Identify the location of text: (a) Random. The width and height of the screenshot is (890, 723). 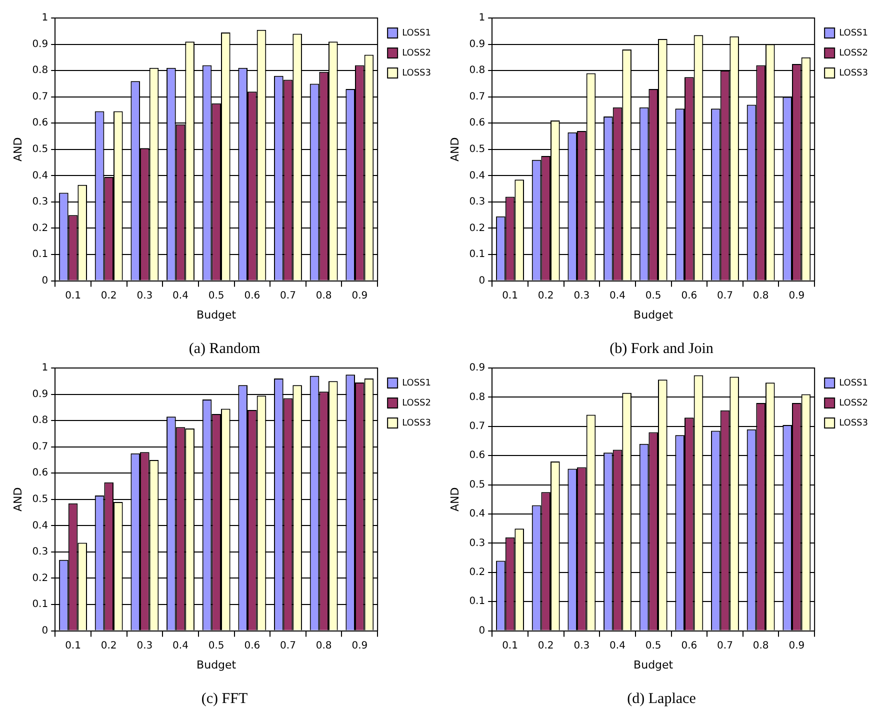
(224, 348).